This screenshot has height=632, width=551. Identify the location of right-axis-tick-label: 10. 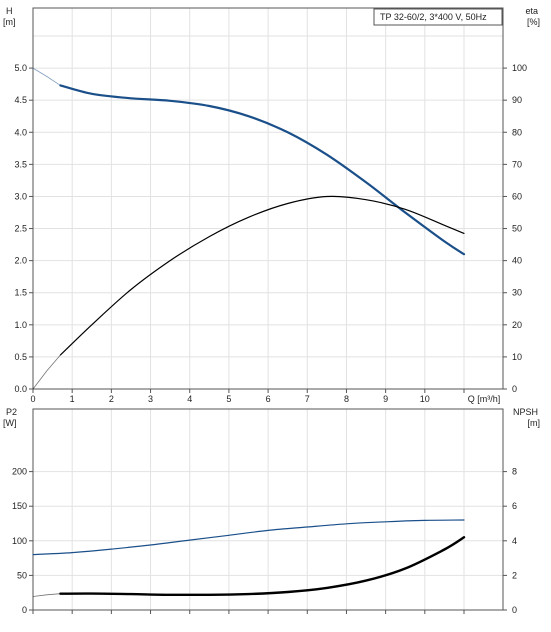
(517, 357).